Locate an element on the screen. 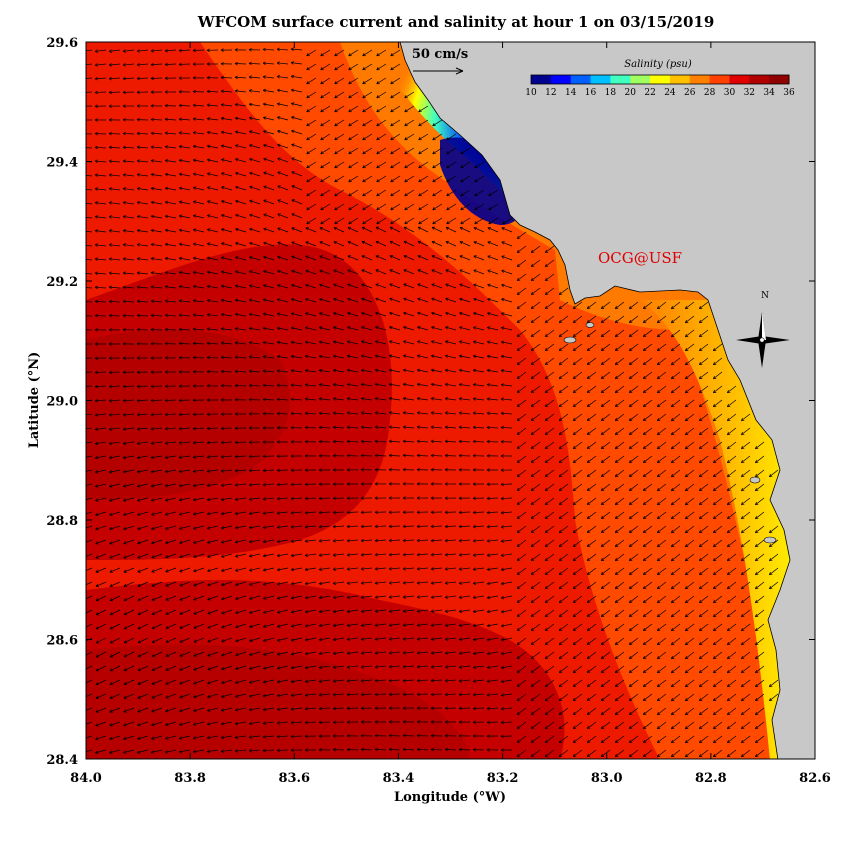 This screenshot has height=846, width=857. x-tick-label: 83.6 is located at coordinates (294, 778).